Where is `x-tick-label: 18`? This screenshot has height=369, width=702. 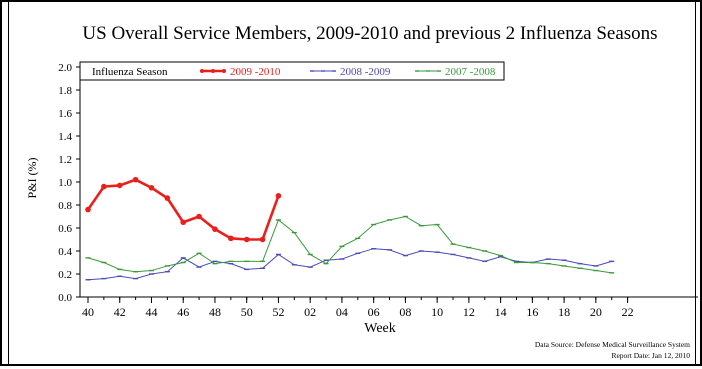 x-tick-label: 18 is located at coordinates (564, 312).